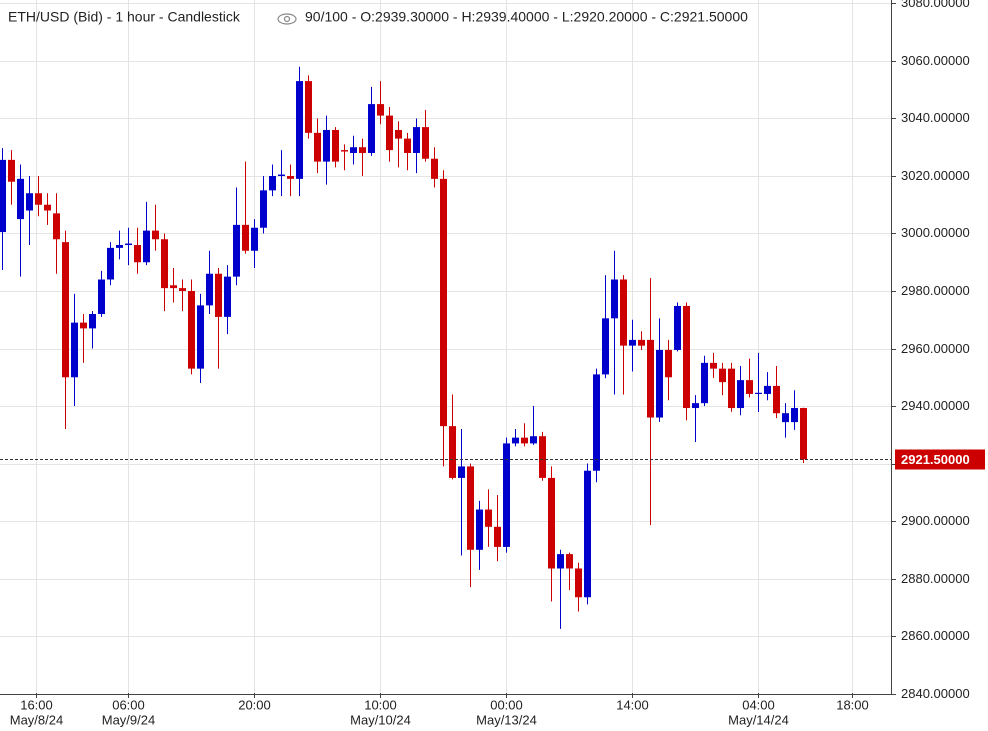 The height and width of the screenshot is (731, 988). Describe the element at coordinates (254, 704) in the screenshot. I see `x-tick-label: 20:00` at that location.